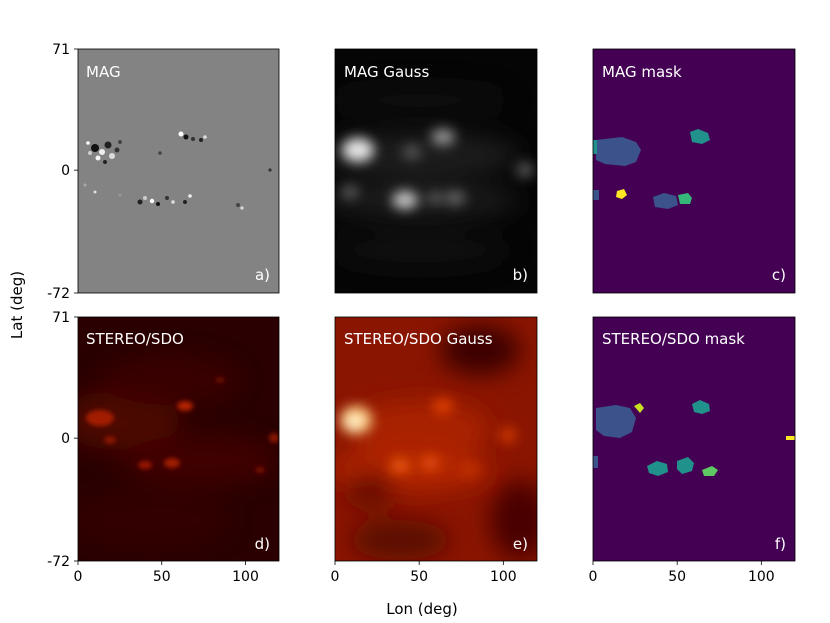 This screenshot has width=830, height=623. I want to click on panel-mag-title: MAG, so click(103, 72).